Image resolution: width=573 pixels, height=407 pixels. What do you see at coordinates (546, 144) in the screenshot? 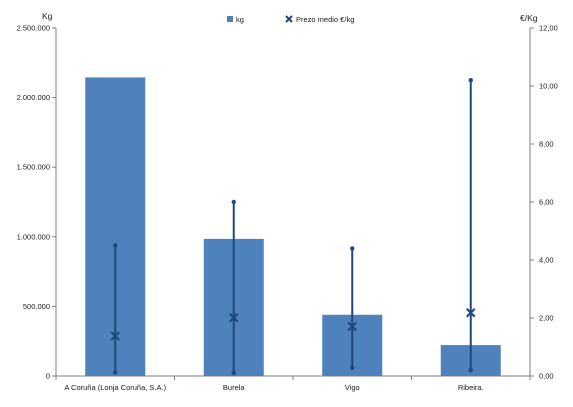
I see `right-tick-label: 8,00` at bounding box center [546, 144].